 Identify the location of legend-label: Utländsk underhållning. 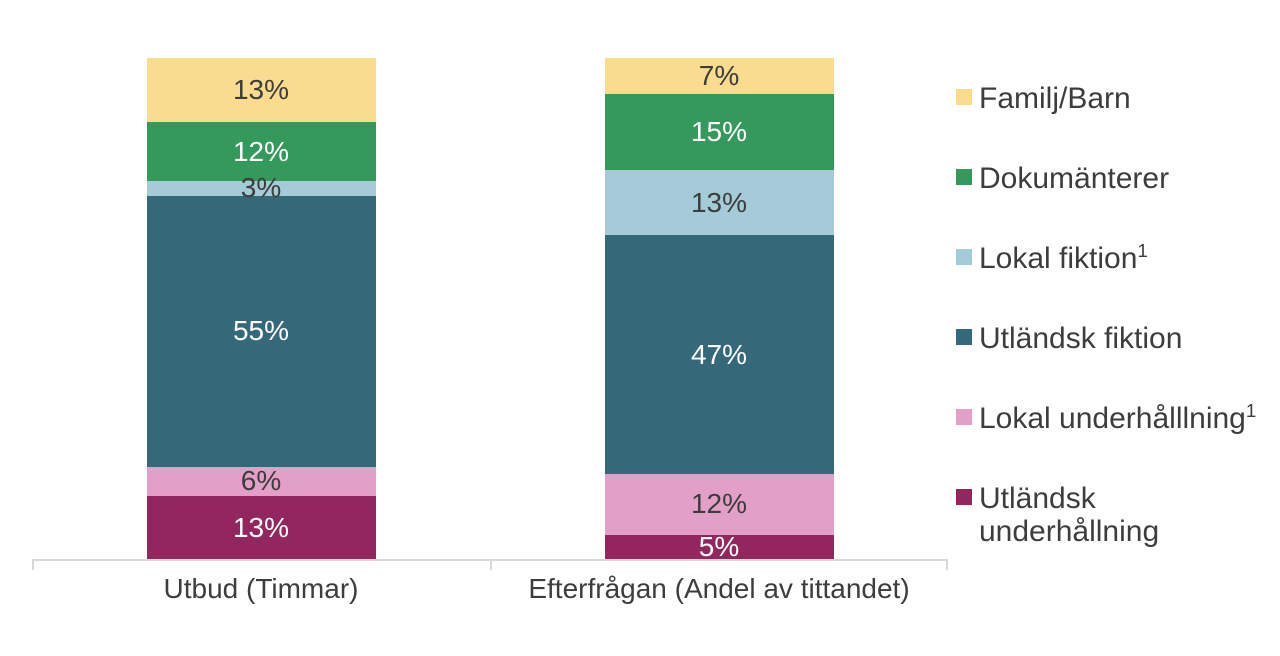
(1069, 515).